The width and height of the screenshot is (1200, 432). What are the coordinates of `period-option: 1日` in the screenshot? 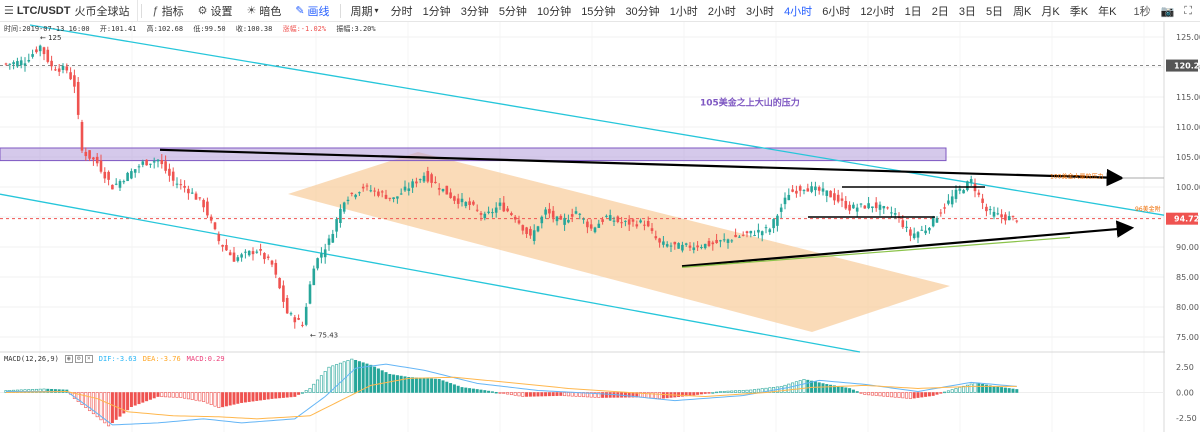 It's located at (913, 11).